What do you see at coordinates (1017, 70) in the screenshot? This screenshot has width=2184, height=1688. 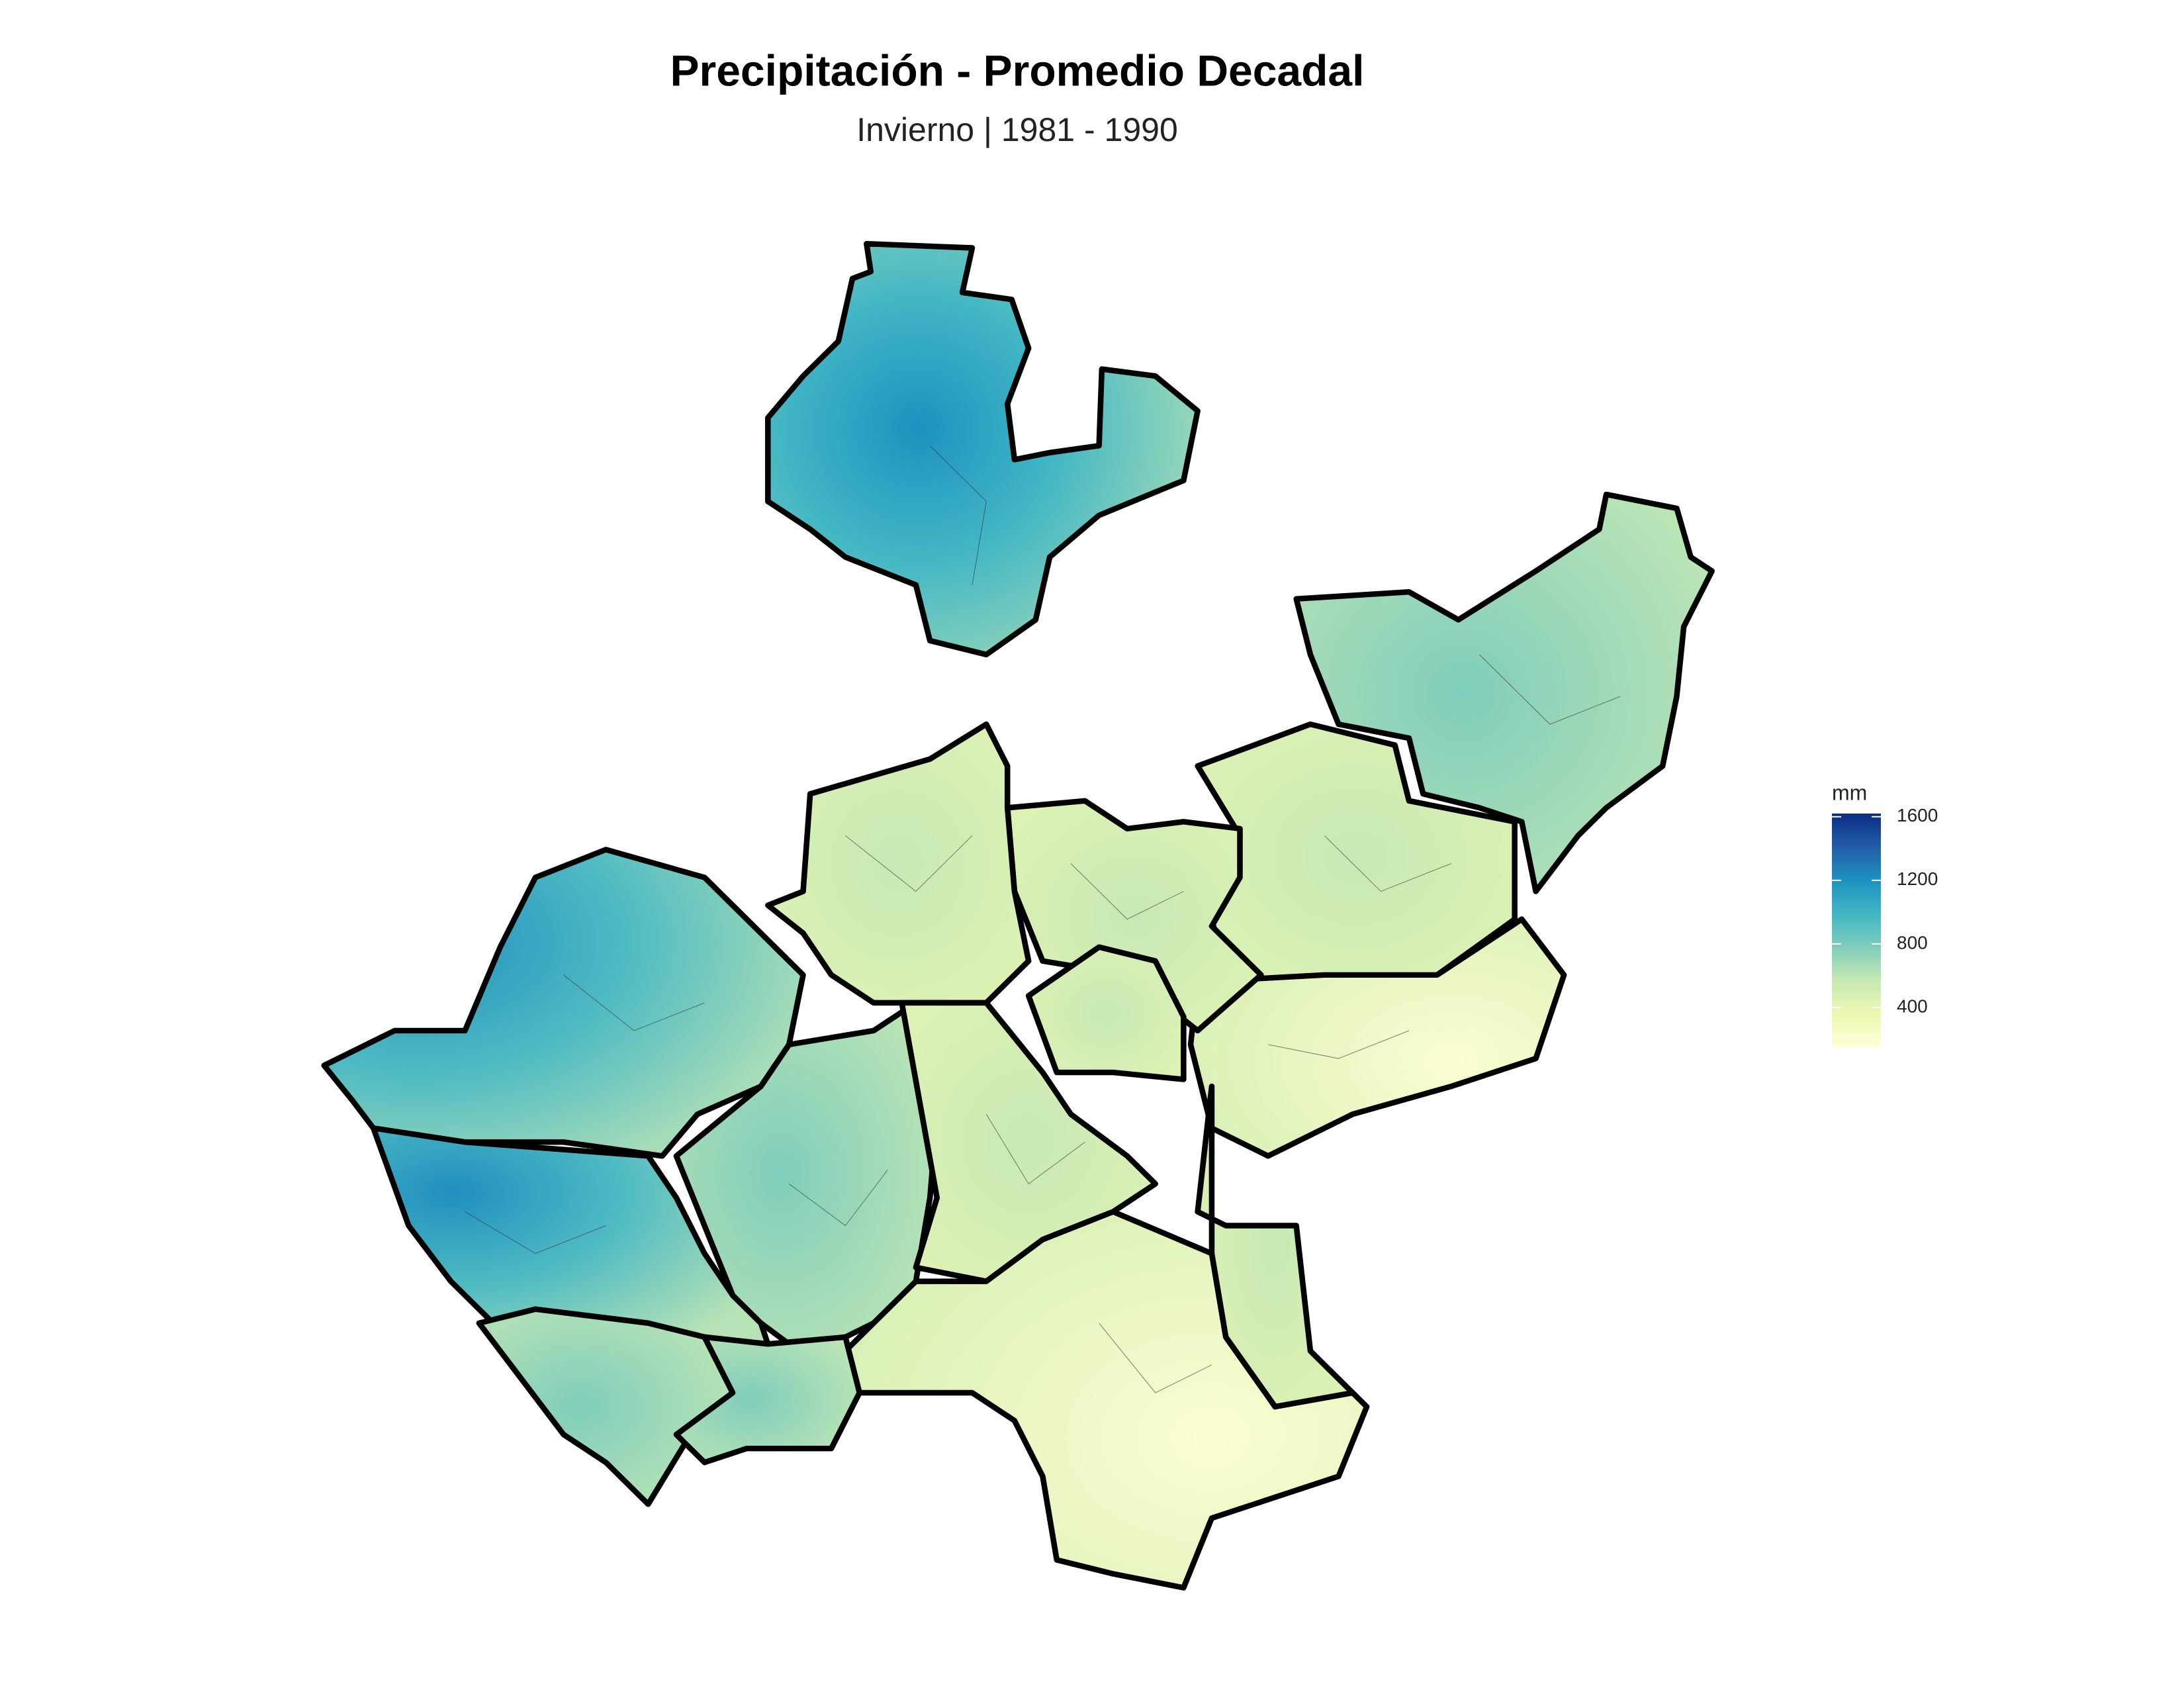 I see `map-title: Precipitación - Promedio Decadal` at bounding box center [1017, 70].